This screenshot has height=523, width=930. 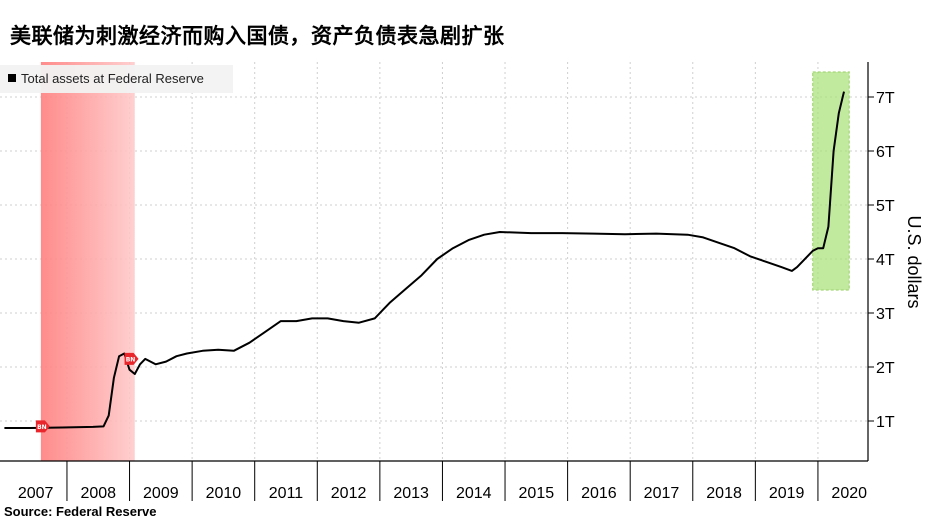 I want to click on chart-title: 美联储为刺激经济而购入国债，资产负债表急剧扩张, so click(x=257, y=36).